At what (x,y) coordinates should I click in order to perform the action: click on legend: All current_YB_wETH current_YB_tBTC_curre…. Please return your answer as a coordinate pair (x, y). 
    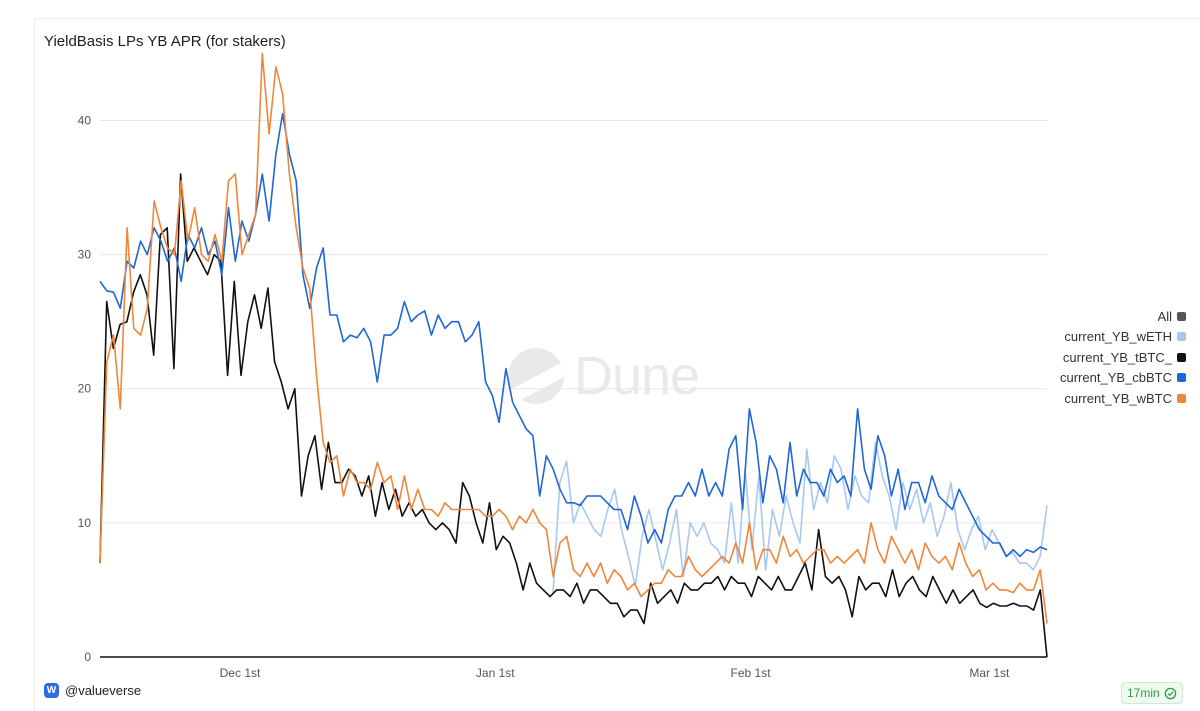
    Looking at the image, I should click on (1123, 357).